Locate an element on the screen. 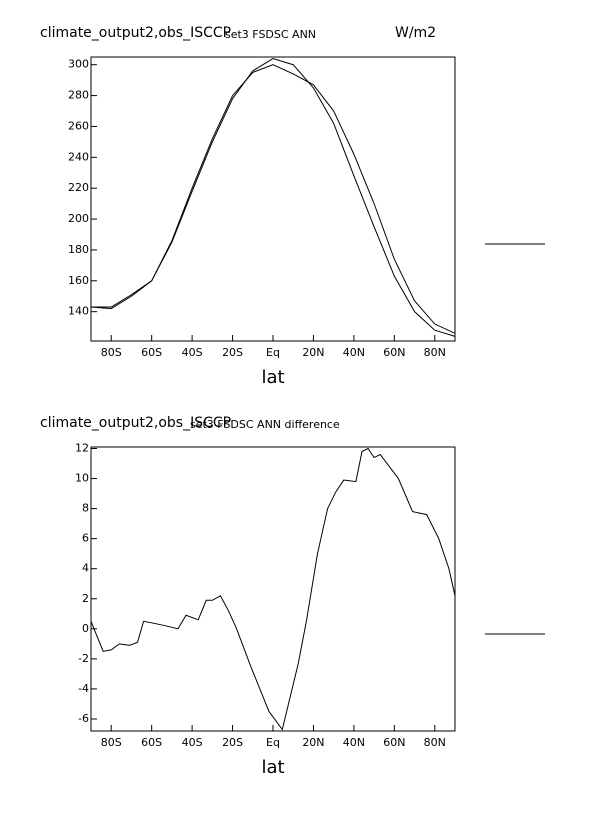 This screenshot has width=606, height=814. y-tick-label: 10 is located at coordinates (82, 478).